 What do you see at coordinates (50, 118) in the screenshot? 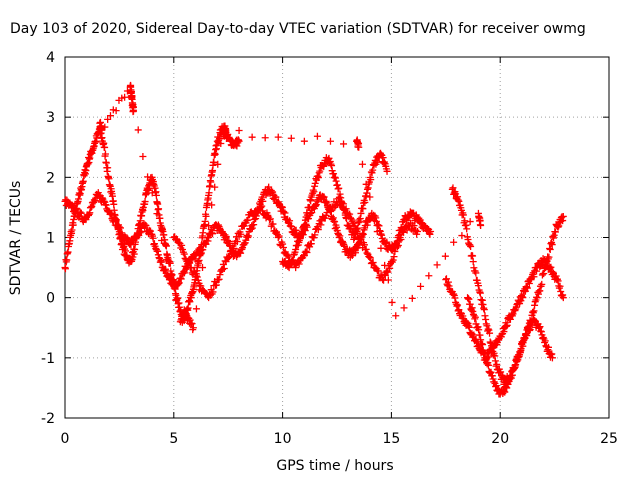
I see `y-tick-label: 3` at bounding box center [50, 118].